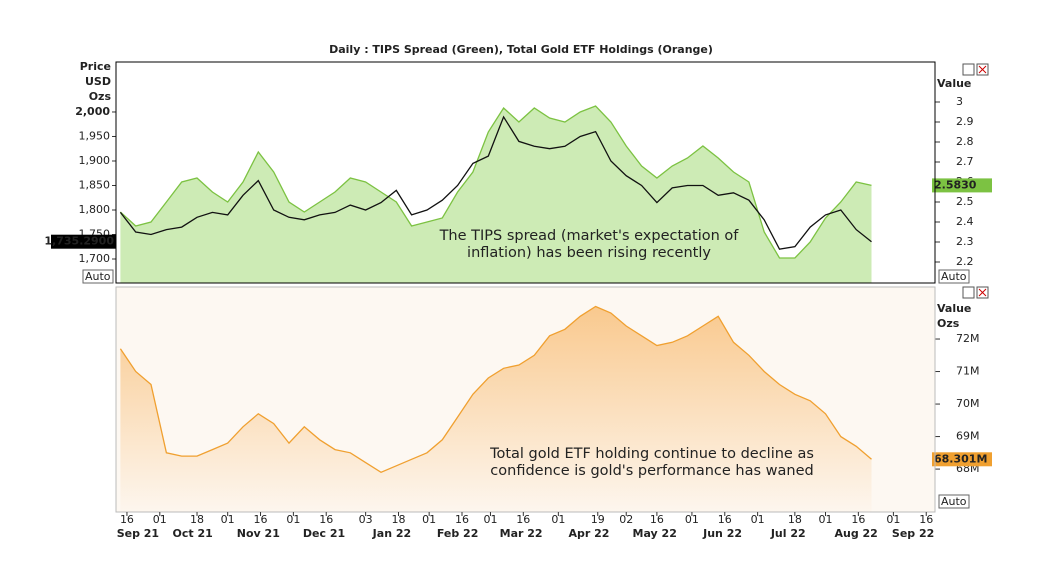  Describe the element at coordinates (589, 236) in the screenshot. I see `annotation: The TIPS spread (market's expectation of` at that location.